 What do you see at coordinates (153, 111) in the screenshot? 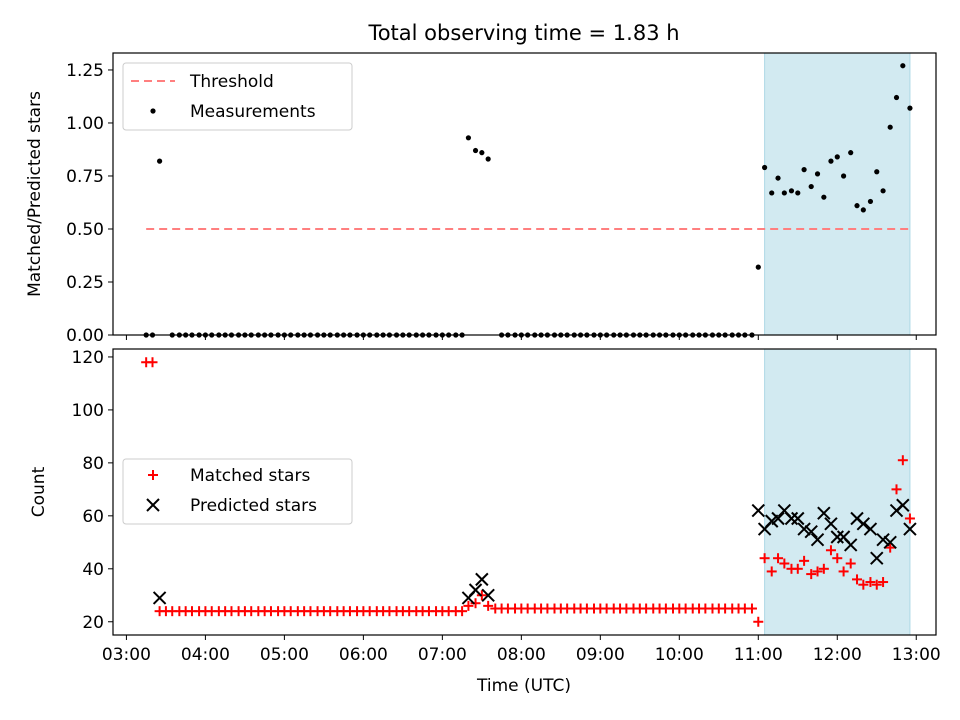
I see `measurements-legend-marker` at bounding box center [153, 111].